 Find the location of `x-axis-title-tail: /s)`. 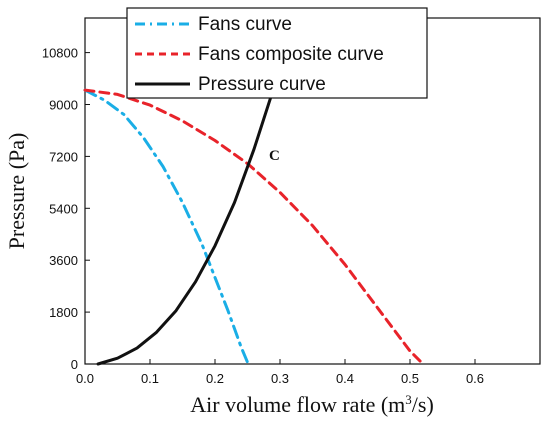

x-axis-title-tail: /s) is located at coordinates (423, 404).